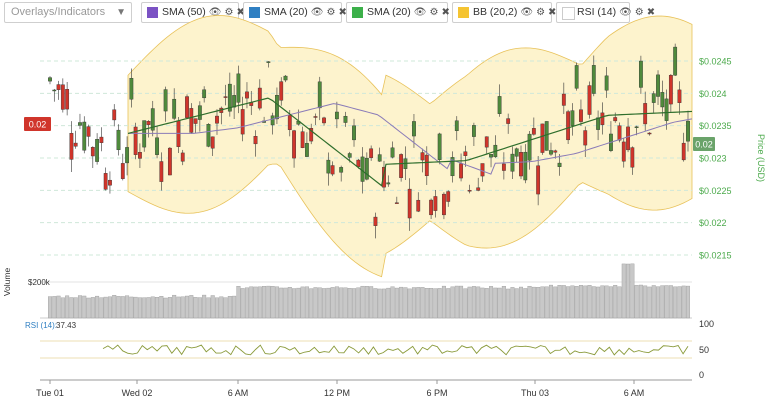  Describe the element at coordinates (58, 12) in the screenshot. I see `overlays-indicators-placeholder: Overlays/Indicators` at that location.